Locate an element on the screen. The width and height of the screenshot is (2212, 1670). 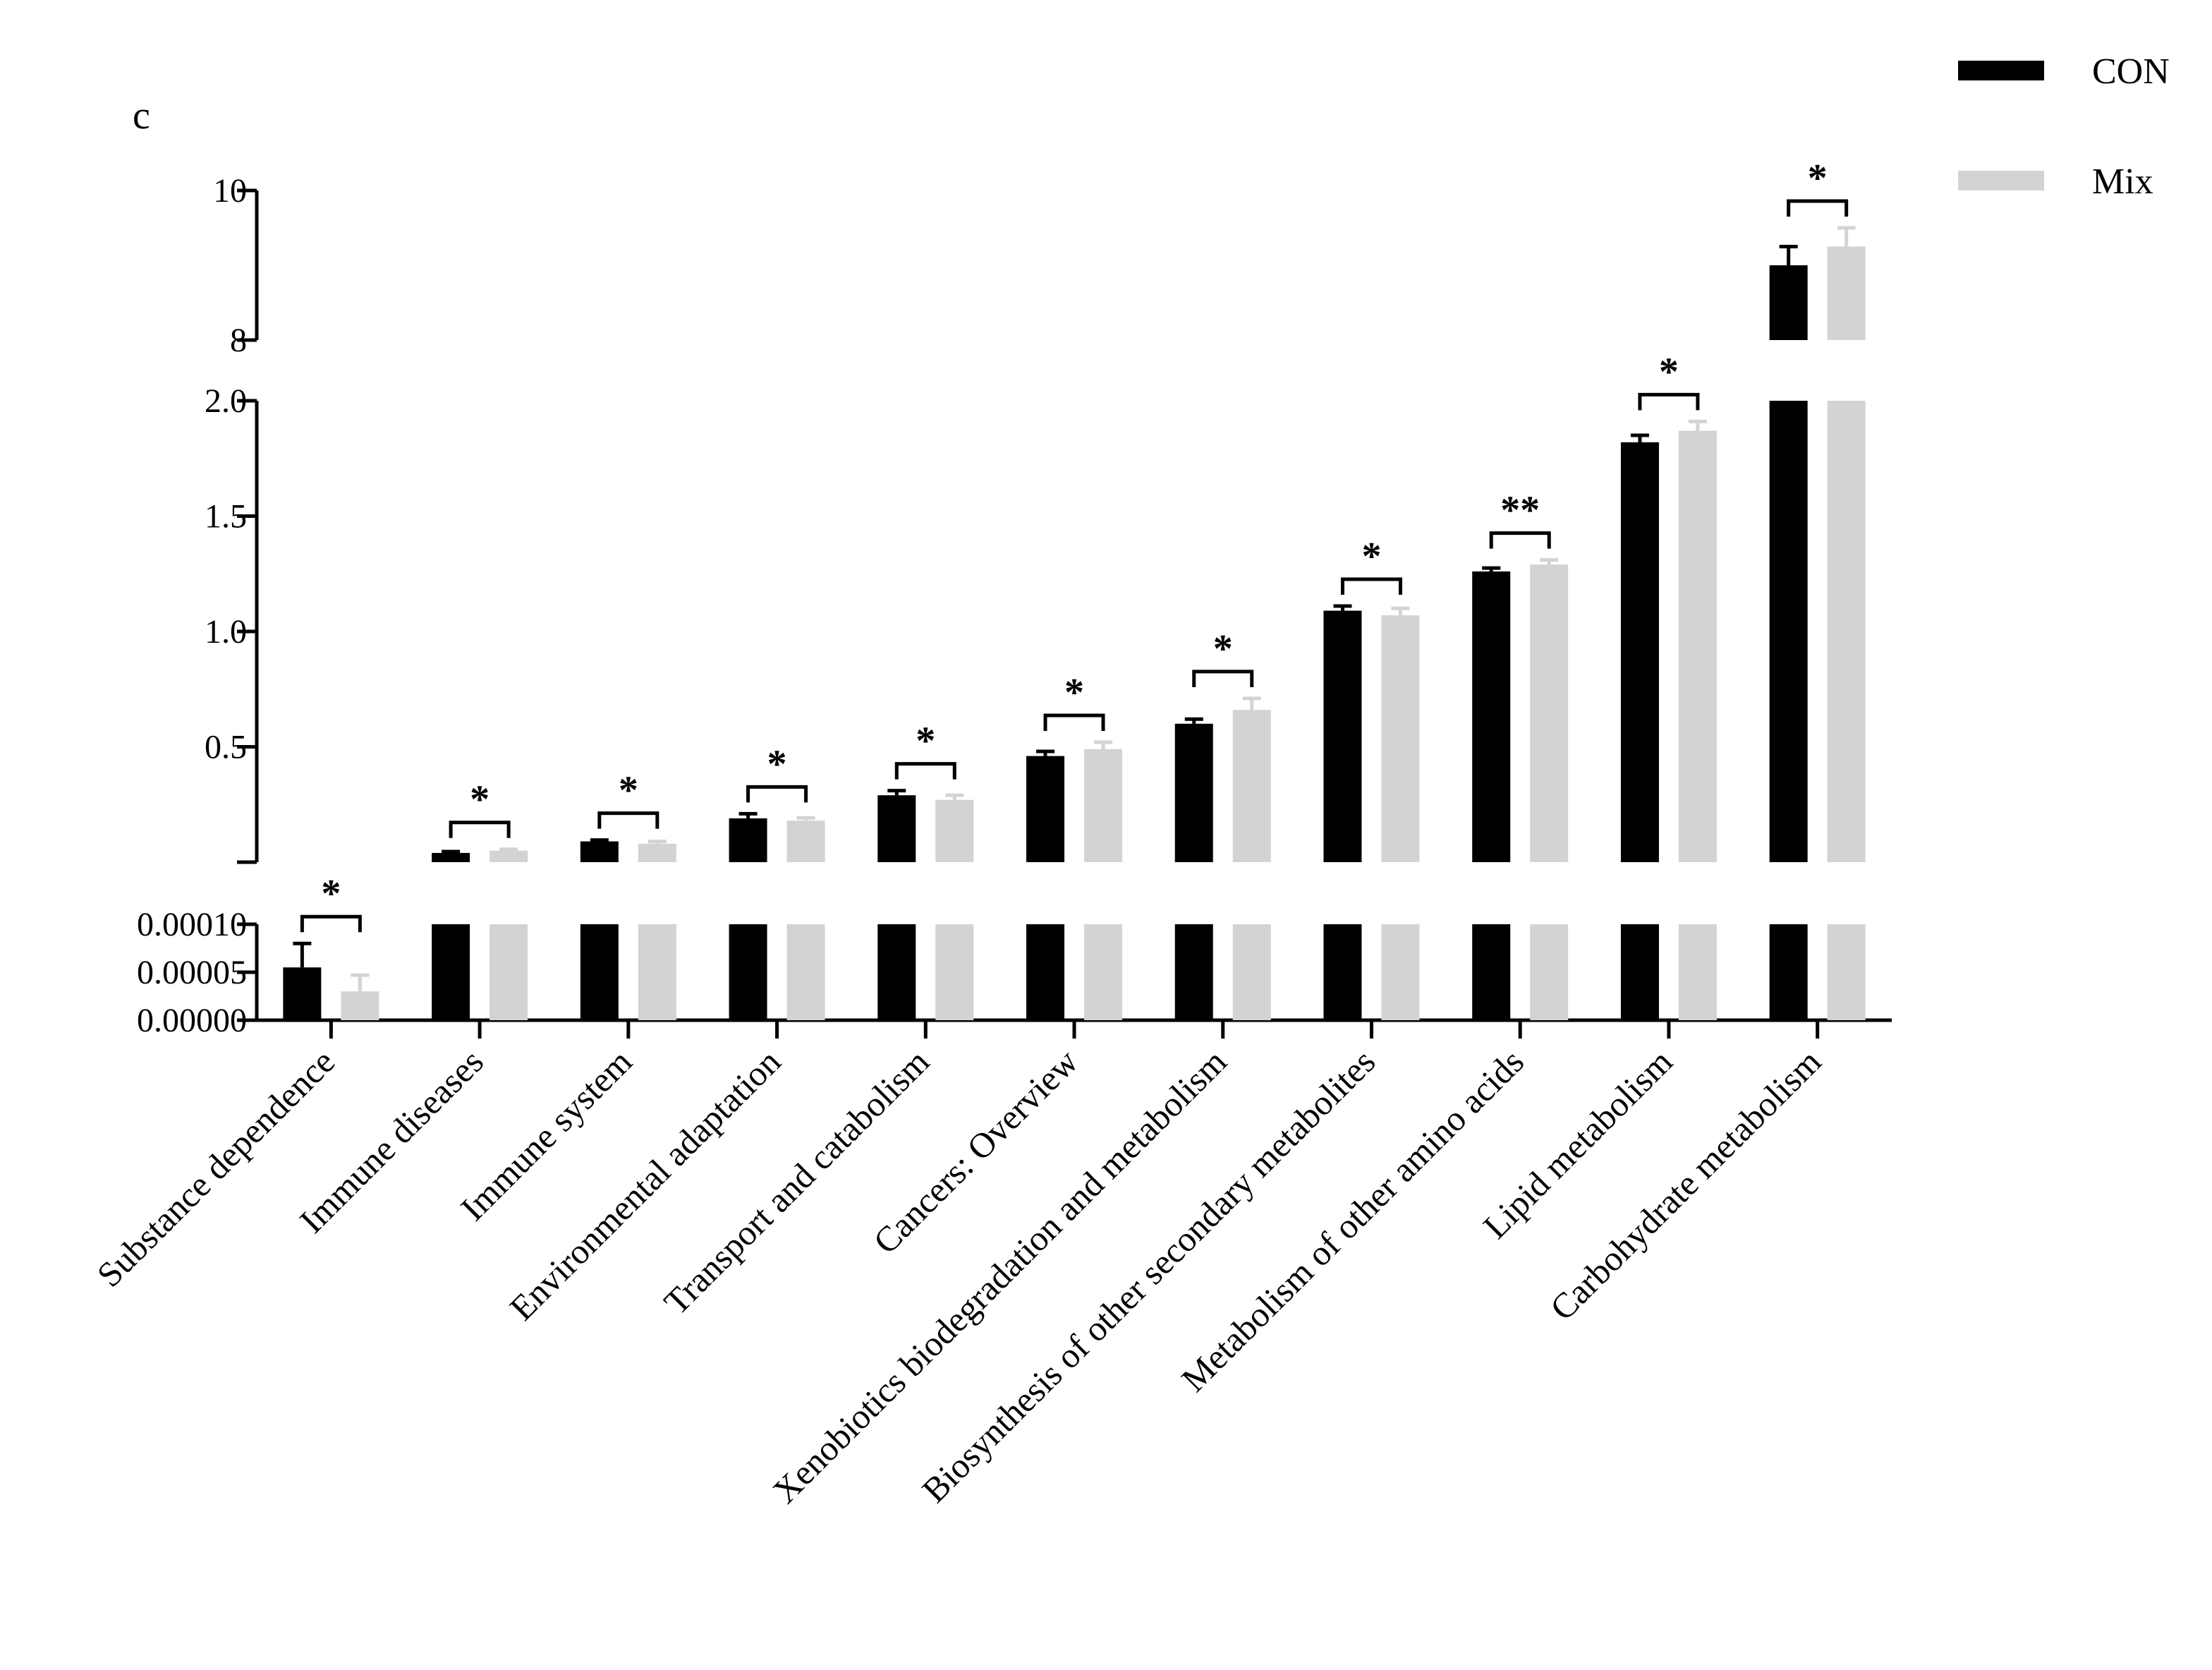
y-tick-label: 10 is located at coordinates (230, 191).